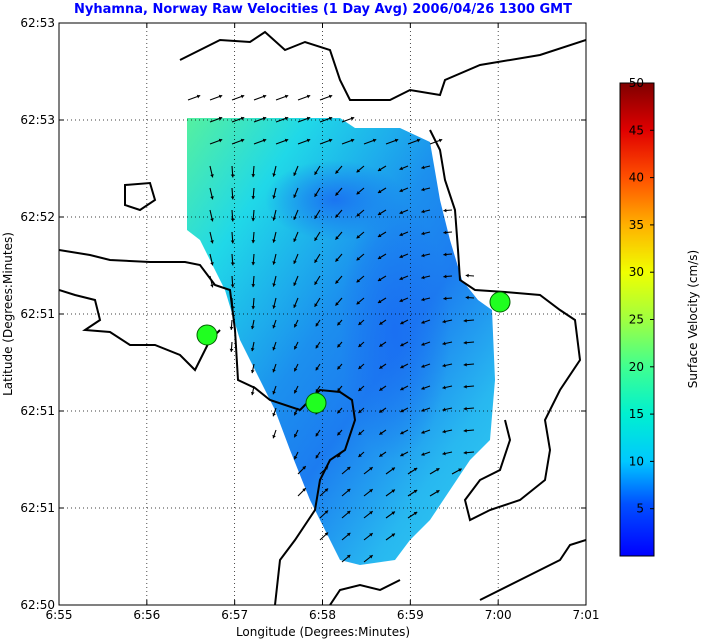 This screenshot has width=702, height=639. I want to click on low-velocity-core, so click(395, 330).